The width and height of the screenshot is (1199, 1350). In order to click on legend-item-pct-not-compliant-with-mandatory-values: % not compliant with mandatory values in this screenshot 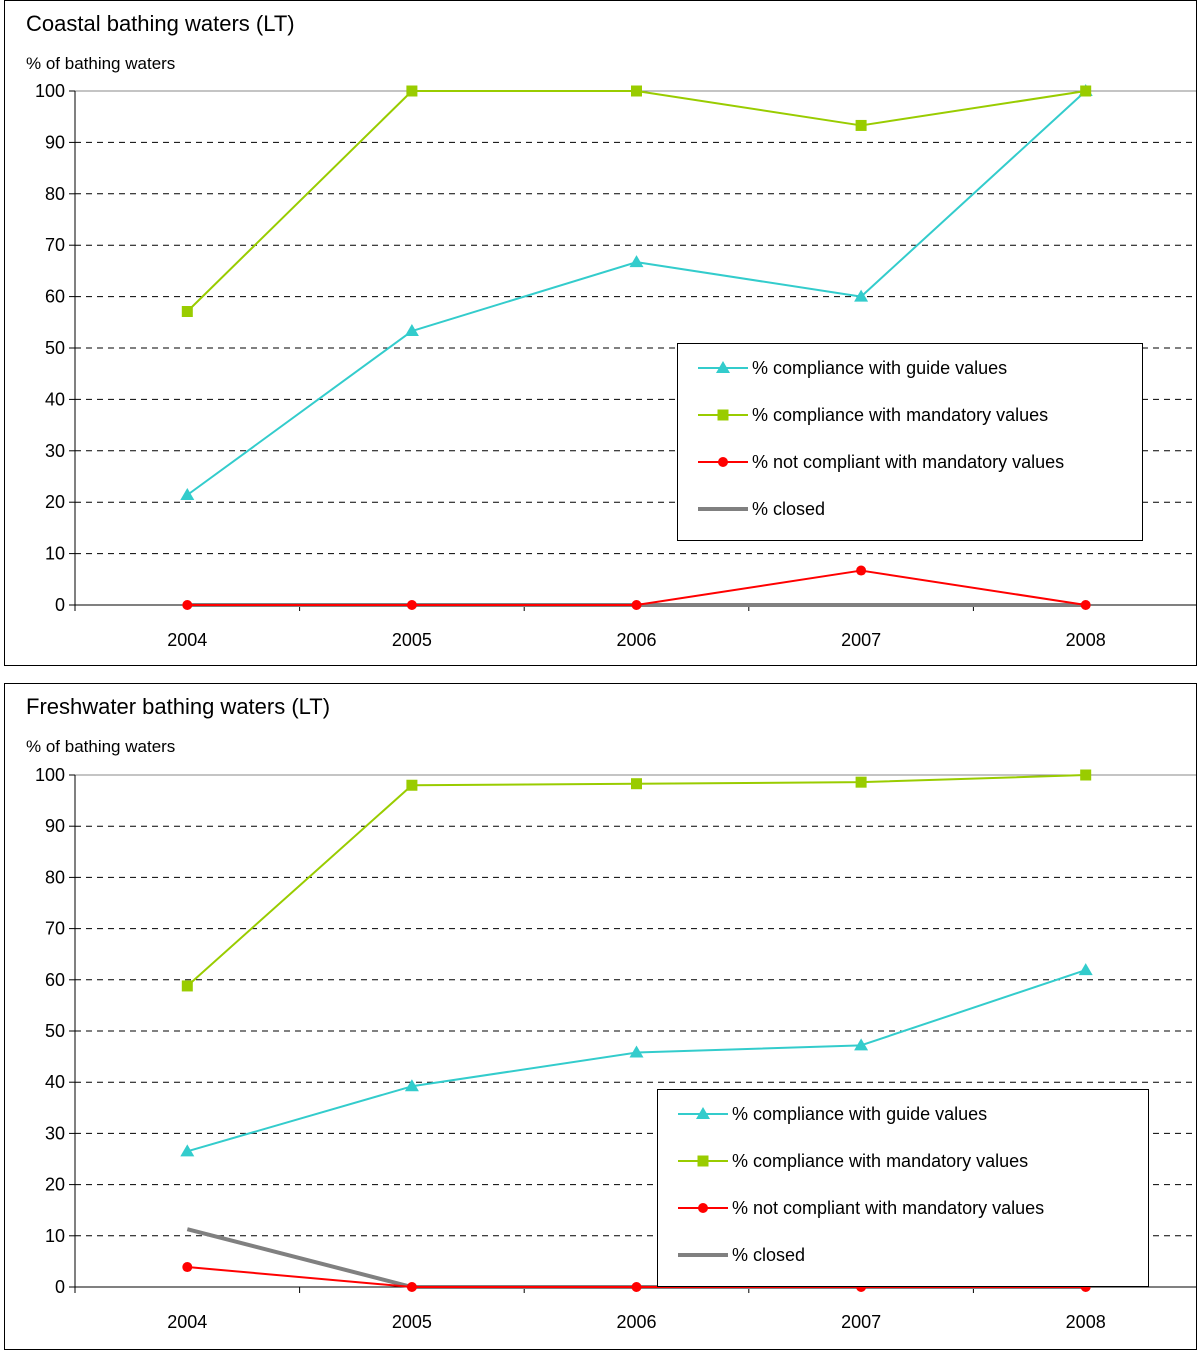, I will do `click(880, 462)`.